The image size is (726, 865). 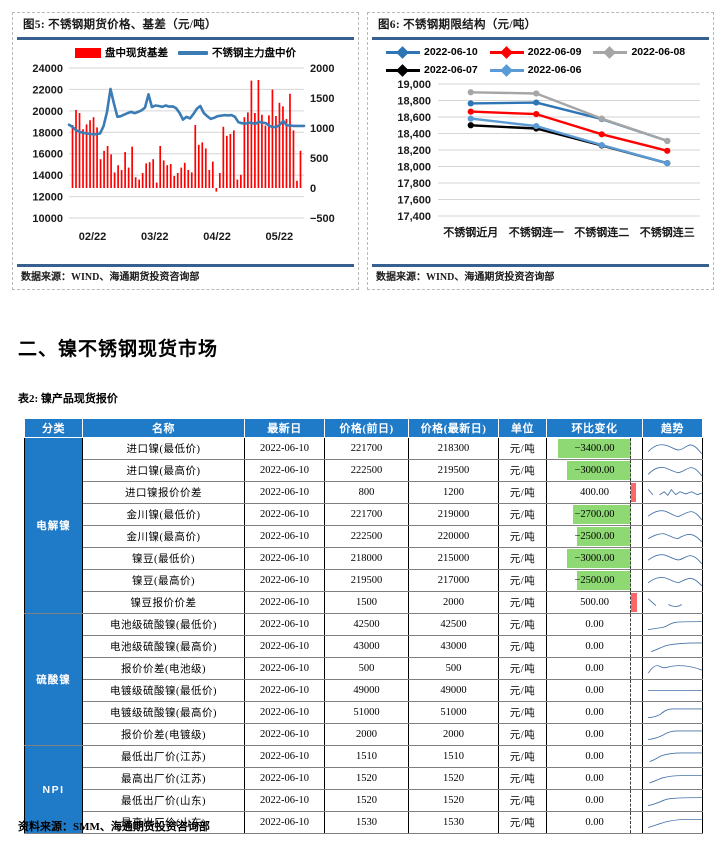 What do you see at coordinates (163, 602) in the screenshot?
I see `cell-name: 镍豆报价价差` at bounding box center [163, 602].